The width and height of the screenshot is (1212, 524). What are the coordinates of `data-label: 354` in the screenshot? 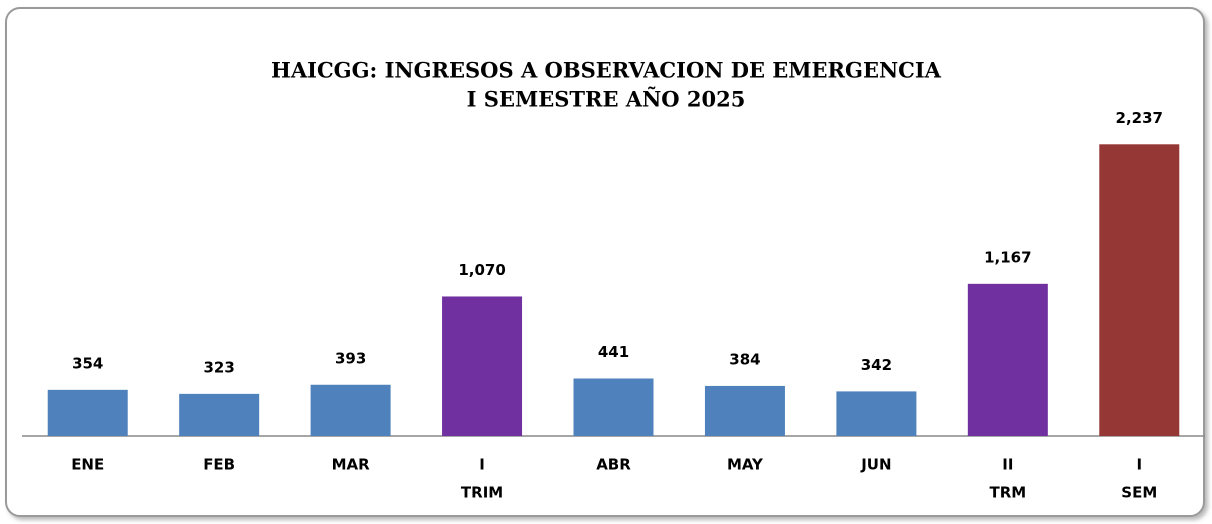 It's located at (87, 363).